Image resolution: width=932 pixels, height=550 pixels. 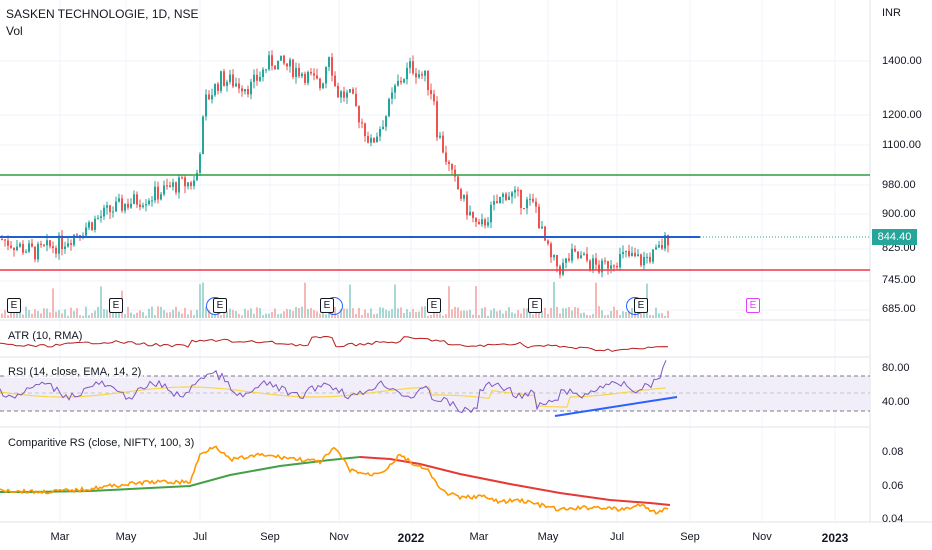 I want to click on price-tick: 1400.00, so click(x=902, y=61).